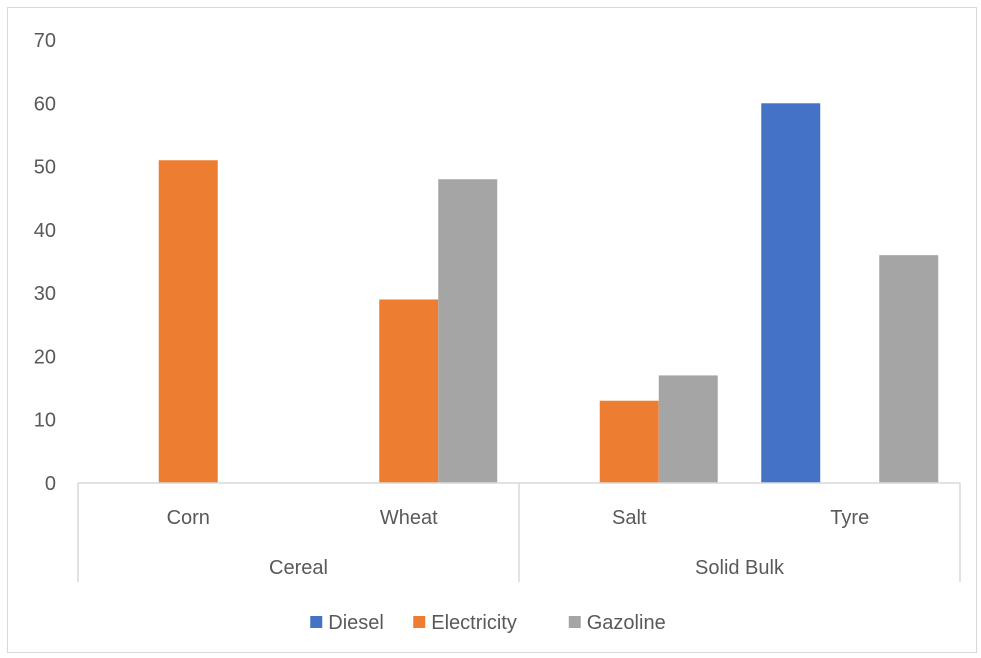 The image size is (981, 658). Describe the element at coordinates (468, 331) in the screenshot. I see `bar-gazoline-wheat` at that location.